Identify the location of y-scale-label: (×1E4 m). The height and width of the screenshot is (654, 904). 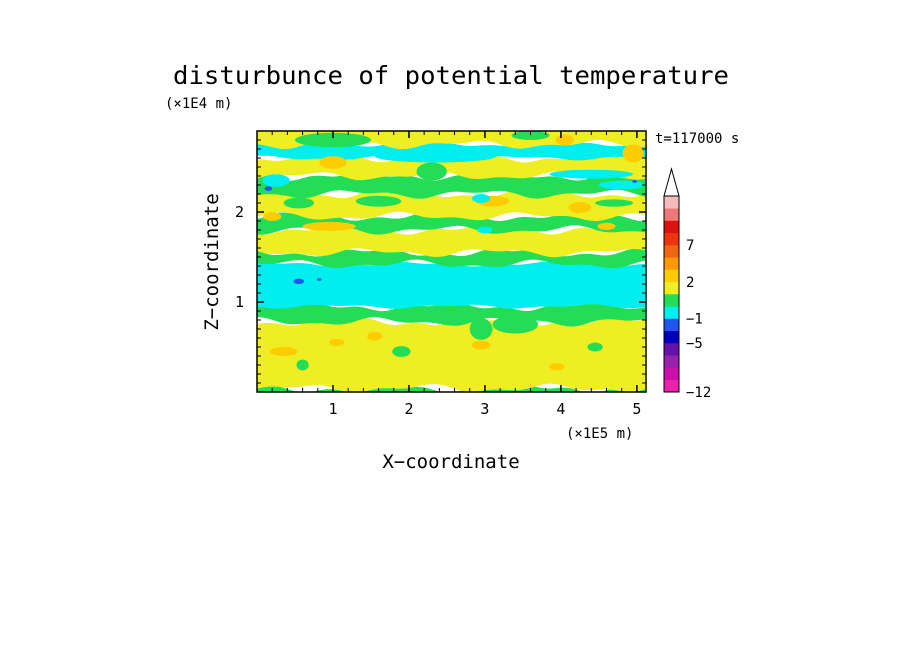
(198, 104).